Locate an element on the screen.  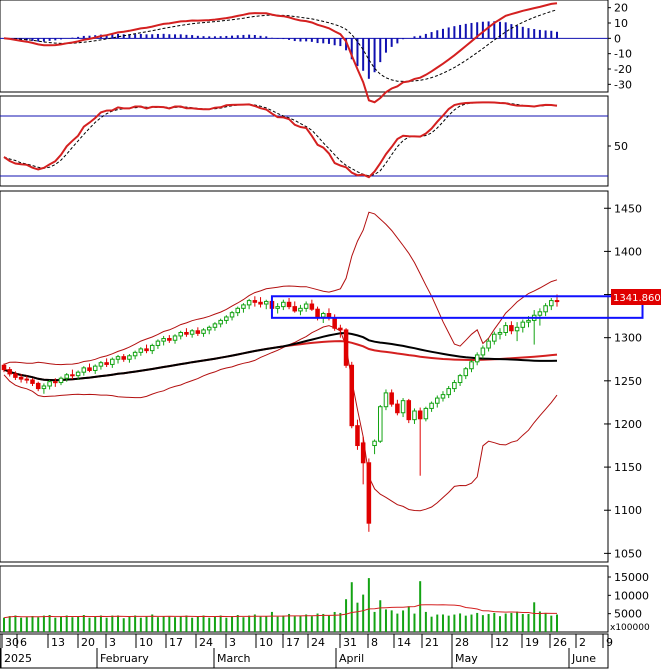
day-tick-label: 2 is located at coordinates (582, 642).